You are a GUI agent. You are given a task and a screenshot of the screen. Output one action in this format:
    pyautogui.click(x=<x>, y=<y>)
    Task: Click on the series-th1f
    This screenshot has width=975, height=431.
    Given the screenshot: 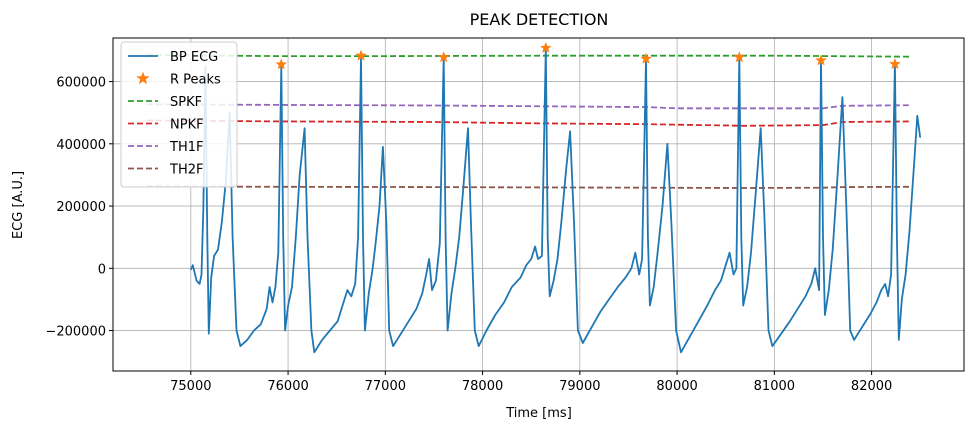 What is the action you would take?
    pyautogui.click(x=528, y=106)
    